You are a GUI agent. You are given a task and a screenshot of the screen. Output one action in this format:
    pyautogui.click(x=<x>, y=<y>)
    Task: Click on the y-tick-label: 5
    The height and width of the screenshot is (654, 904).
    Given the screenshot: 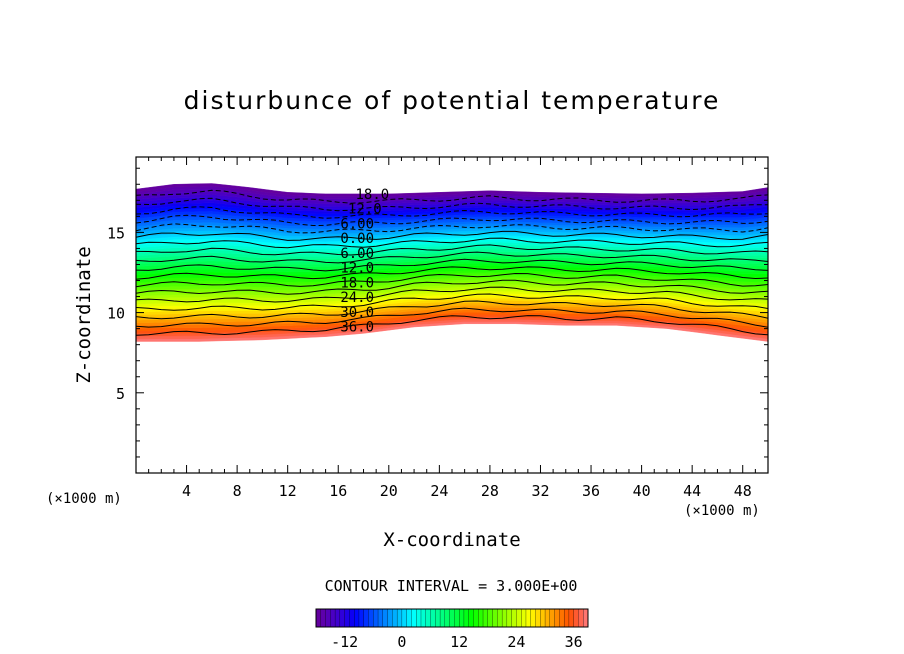 What is the action you would take?
    pyautogui.click(x=120, y=394)
    